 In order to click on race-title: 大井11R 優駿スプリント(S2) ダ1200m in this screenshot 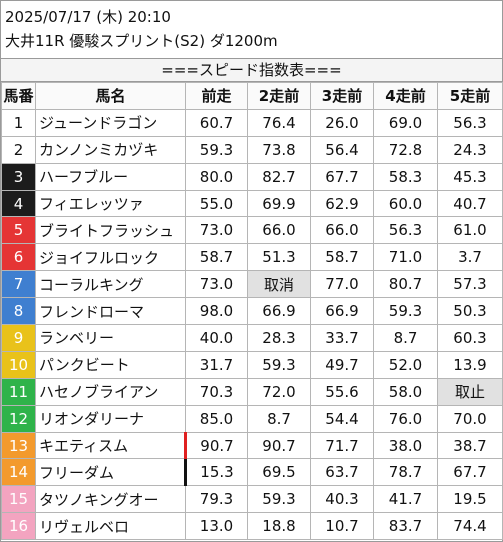, I will do `click(141, 41)`.